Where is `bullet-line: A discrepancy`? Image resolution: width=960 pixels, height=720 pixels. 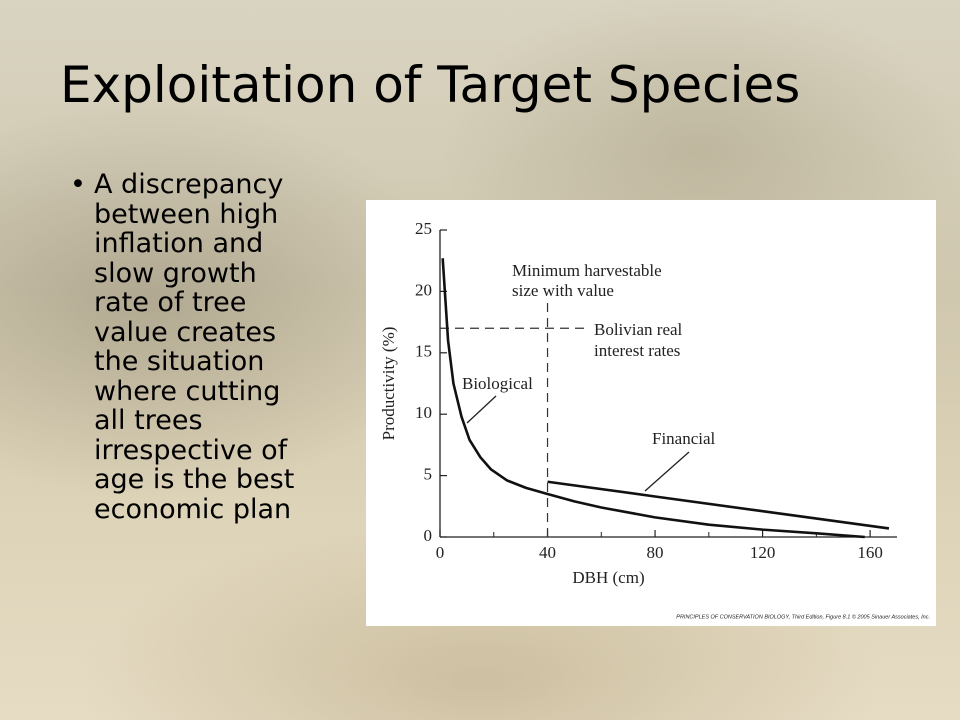 bullet-line: A discrepancy is located at coordinates (189, 184).